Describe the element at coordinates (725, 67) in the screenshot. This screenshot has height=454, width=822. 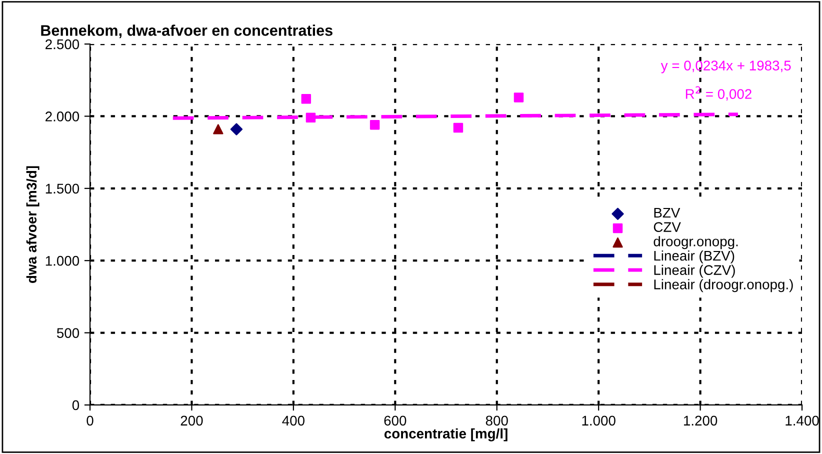
I see `annotation: y = 0,0234x + 1983,5` at that location.